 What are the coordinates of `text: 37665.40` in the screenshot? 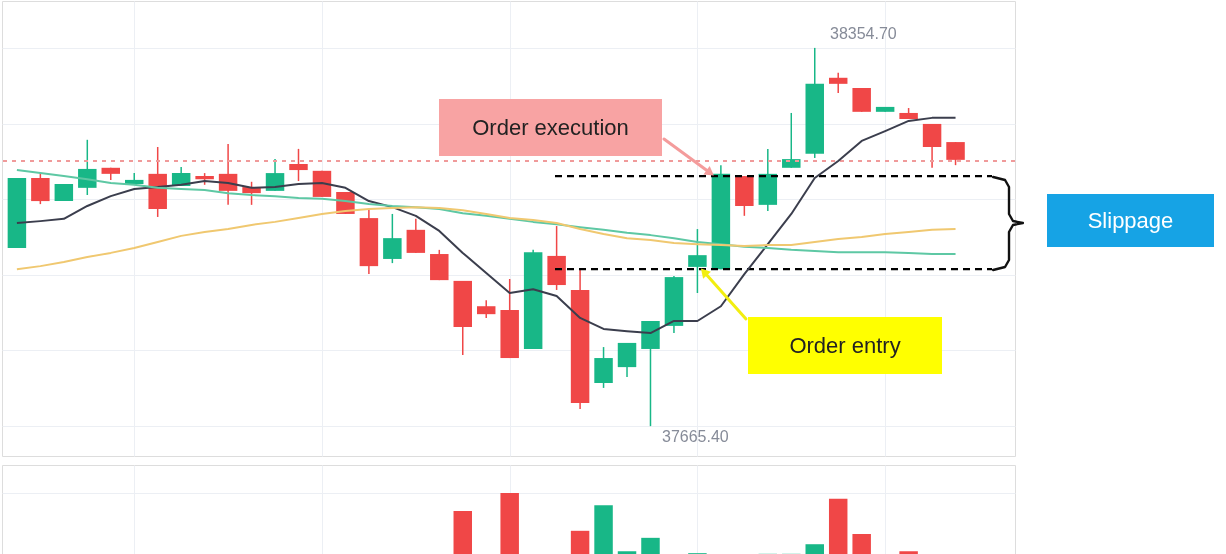 It's located at (695, 436).